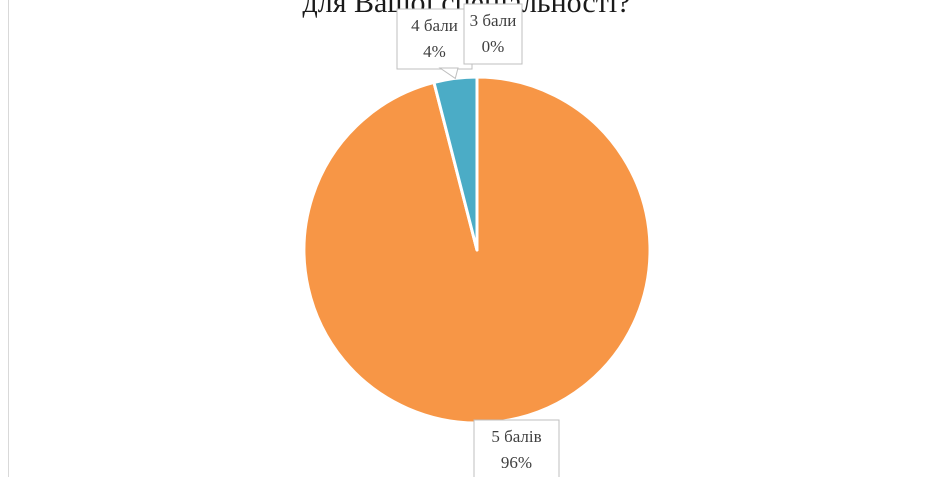 The image size is (933, 477). I want to click on data-label-category: 3 бали, so click(493, 20).